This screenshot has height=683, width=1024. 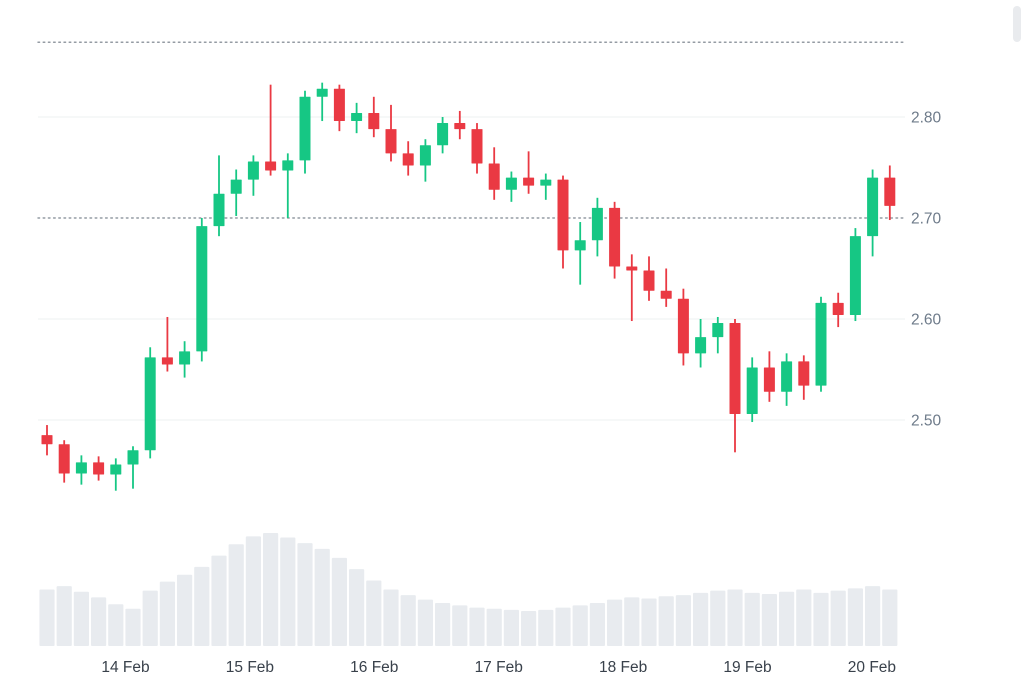 What do you see at coordinates (872, 667) in the screenshot?
I see `x-axis-label: 20 Feb` at bounding box center [872, 667].